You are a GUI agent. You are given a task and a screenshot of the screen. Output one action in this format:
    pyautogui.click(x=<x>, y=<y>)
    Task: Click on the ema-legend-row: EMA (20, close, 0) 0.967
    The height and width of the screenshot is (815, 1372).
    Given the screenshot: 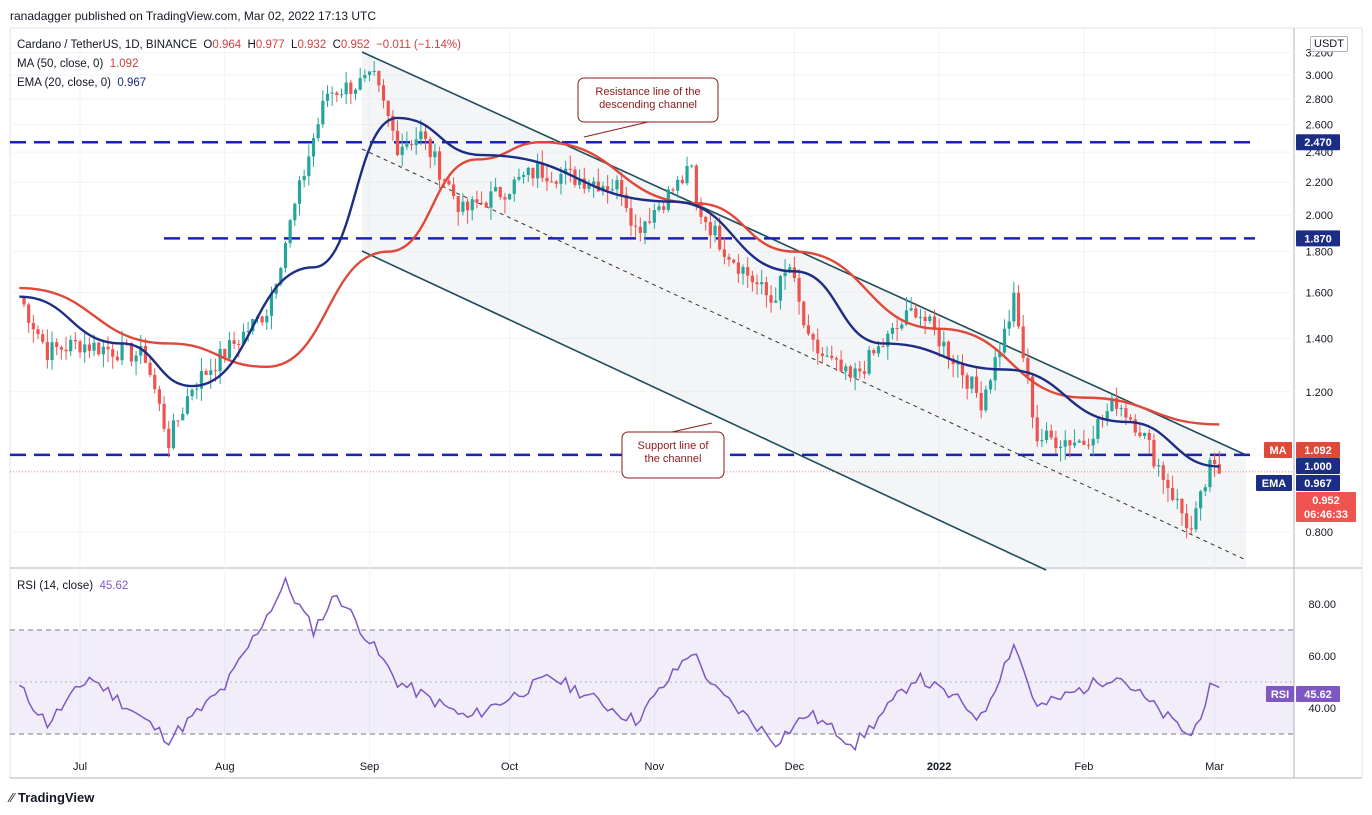 What is the action you would take?
    pyautogui.click(x=239, y=83)
    